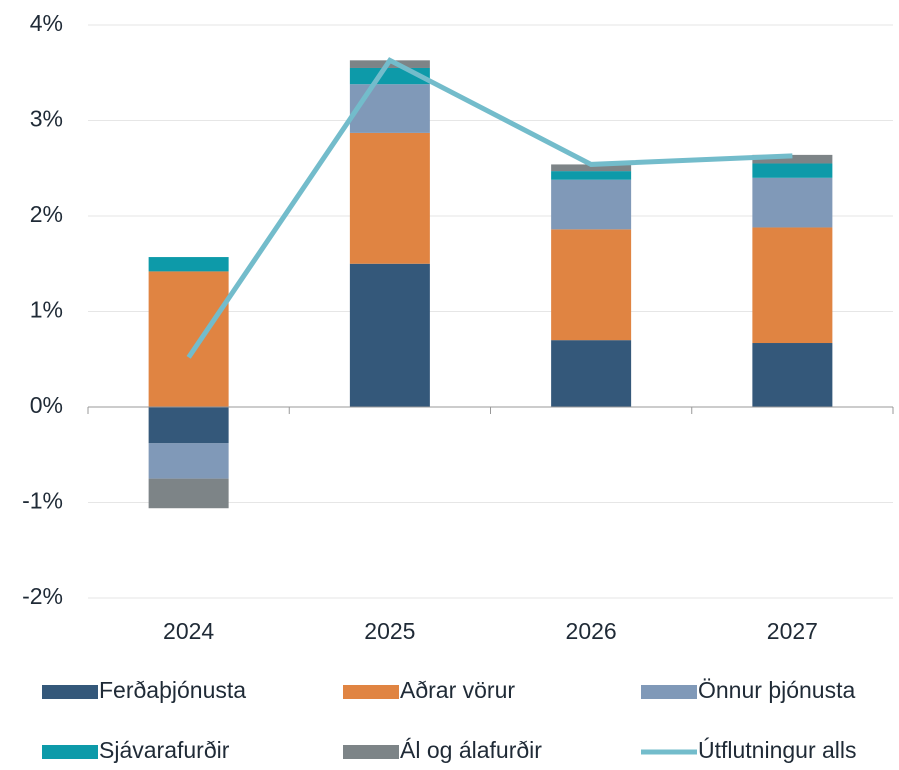 The height and width of the screenshot is (770, 899). Describe the element at coordinates (164, 750) in the screenshot. I see `legend-label: Sjávarafurðir` at that location.